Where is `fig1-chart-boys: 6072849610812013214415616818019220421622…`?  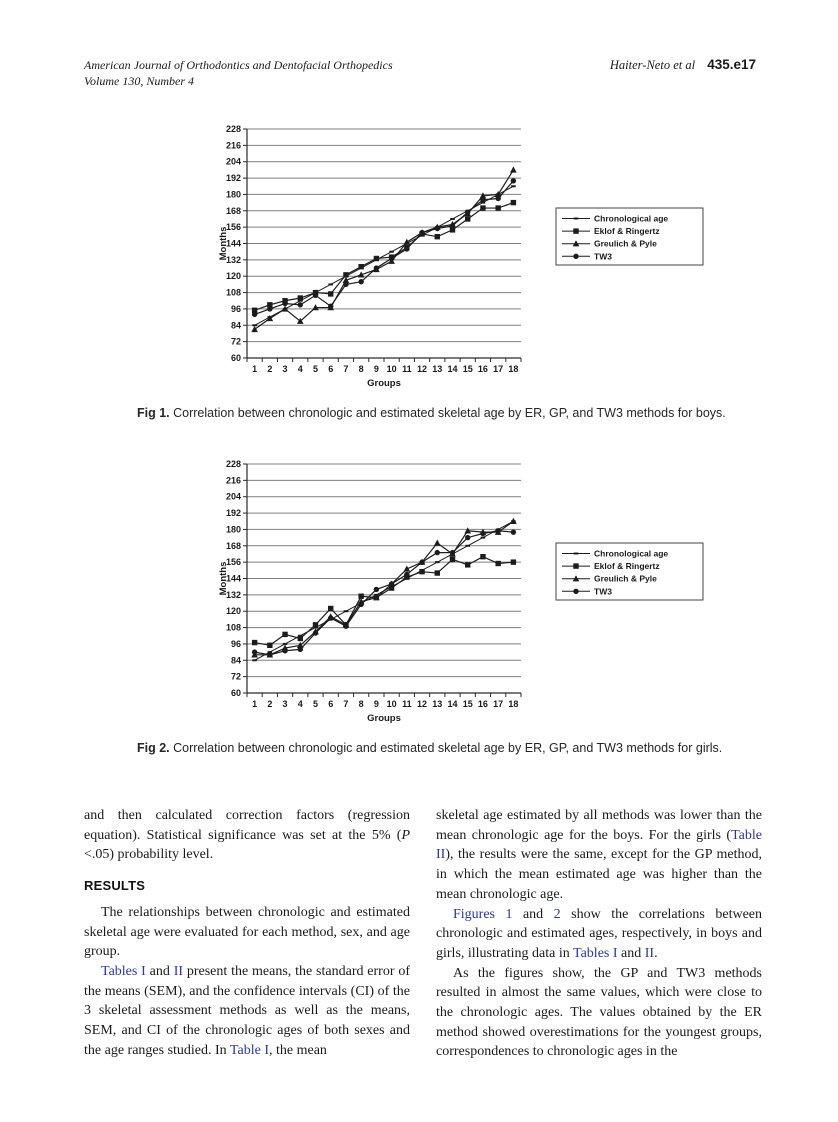 fig1-chart-boys: 6072849610812013214415616818019220421622… is located at coordinates (461, 256).